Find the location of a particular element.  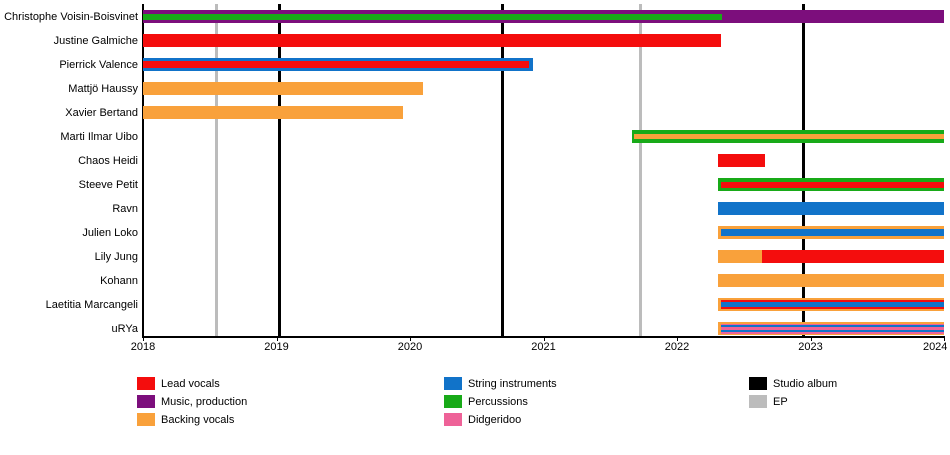

member-label: Chaos Heidi is located at coordinates (108, 160).